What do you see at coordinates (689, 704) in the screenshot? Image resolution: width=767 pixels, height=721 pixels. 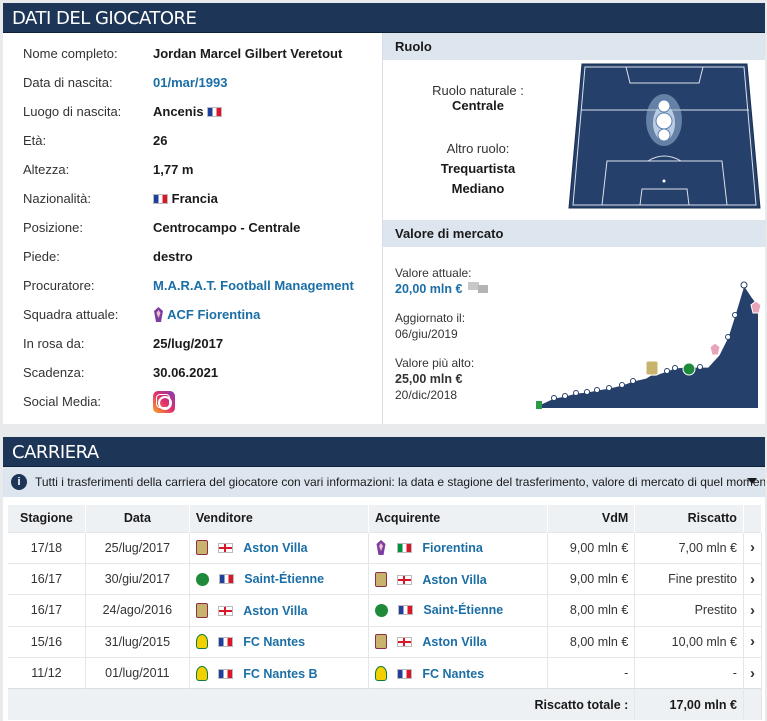 I see `total-value: 17,00 mln €` at bounding box center [689, 704].